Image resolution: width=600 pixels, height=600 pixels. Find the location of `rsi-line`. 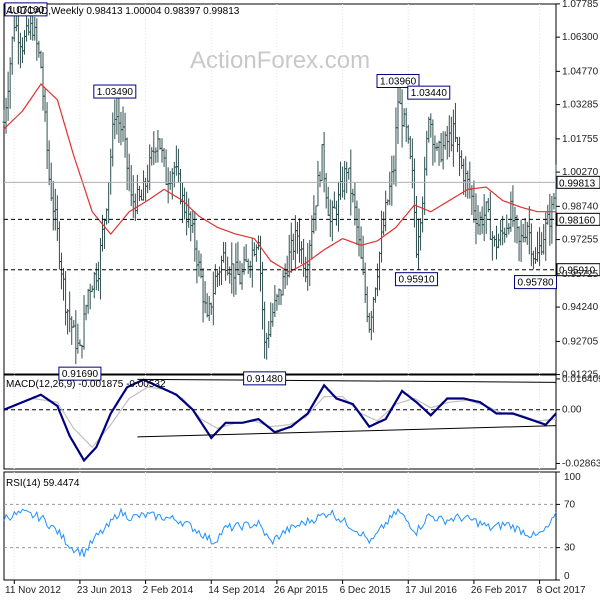

rsi-line is located at coordinates (280, 532).